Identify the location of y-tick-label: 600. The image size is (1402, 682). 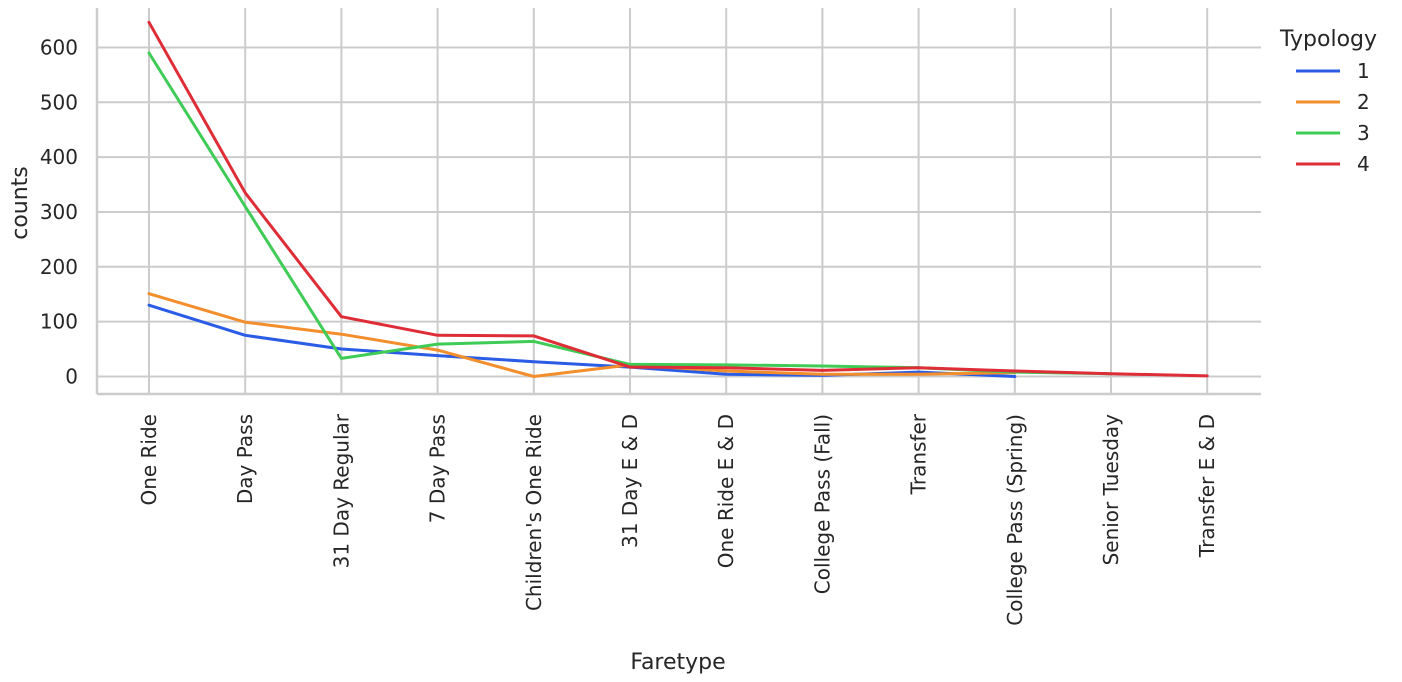
(59, 47).